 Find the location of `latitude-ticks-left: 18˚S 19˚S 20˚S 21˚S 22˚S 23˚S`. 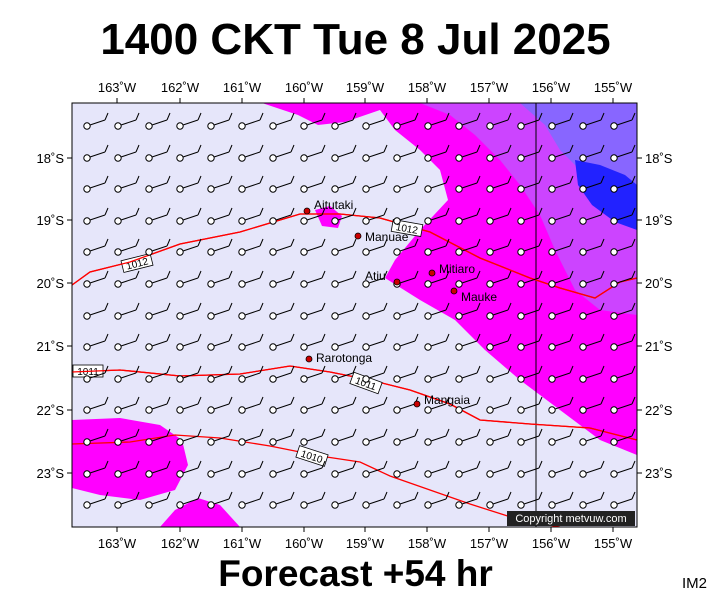

latitude-ticks-left: 18˚S 19˚S 20˚S 21˚S 22˚S 23˚S is located at coordinates (54, 316).